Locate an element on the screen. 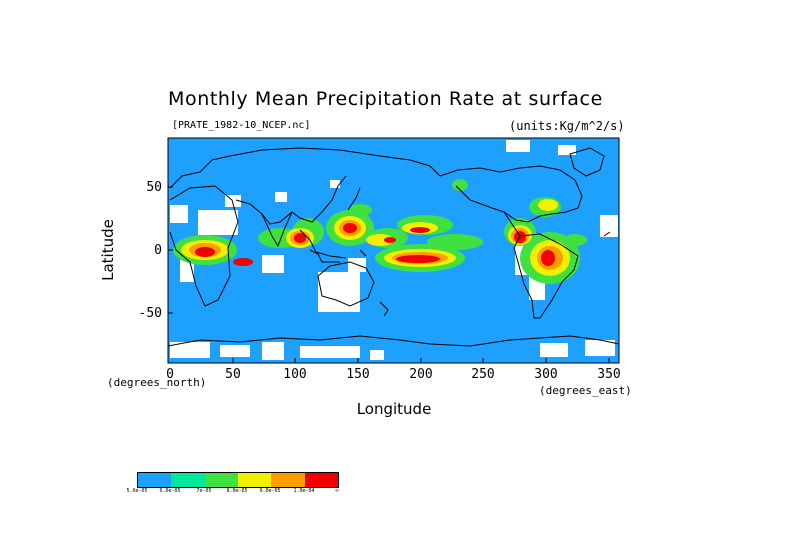 The width and height of the screenshot is (789, 558). colorbar-label: 7e-05 is located at coordinates (204, 491).